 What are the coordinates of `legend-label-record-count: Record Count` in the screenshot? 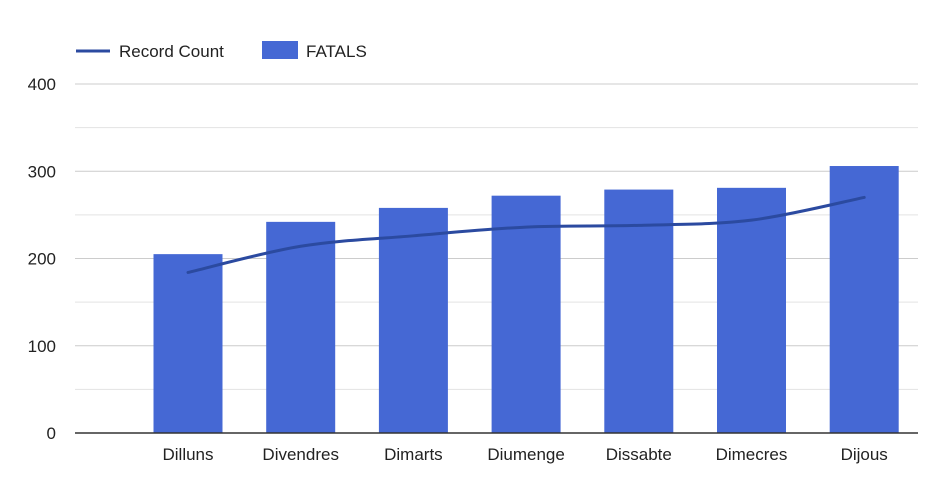 It's located at (171, 51).